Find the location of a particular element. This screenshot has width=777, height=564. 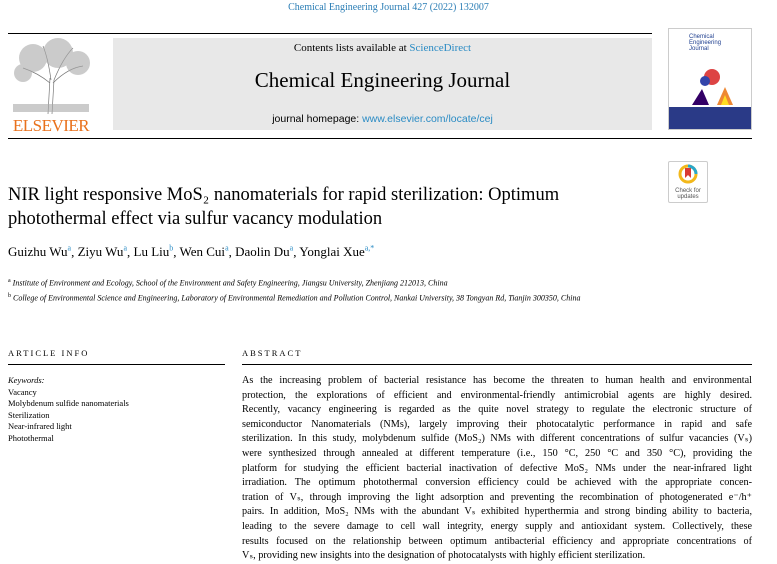

keyword: Sterilization is located at coordinates (29, 414).